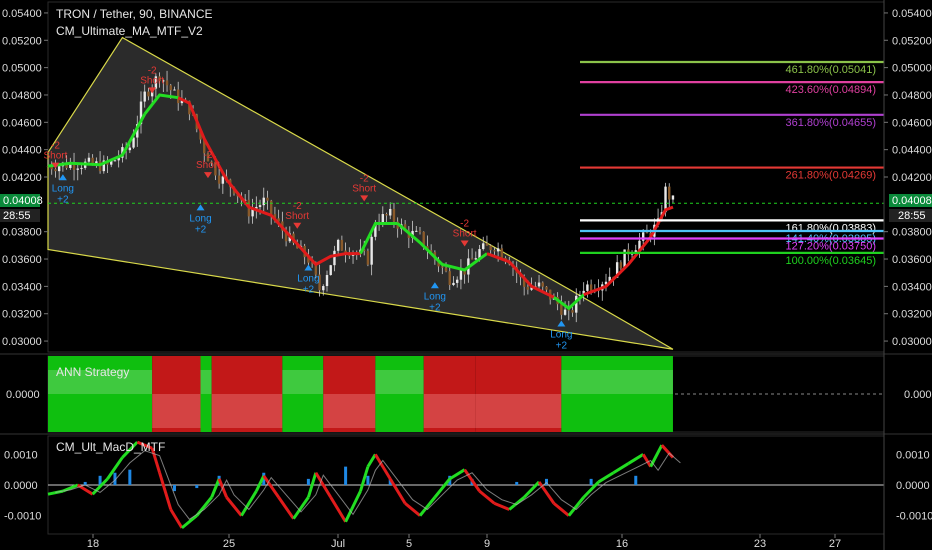  What do you see at coordinates (912, 233) in the screenshot?
I see `y-tick-label: 0.03800` at bounding box center [912, 233].